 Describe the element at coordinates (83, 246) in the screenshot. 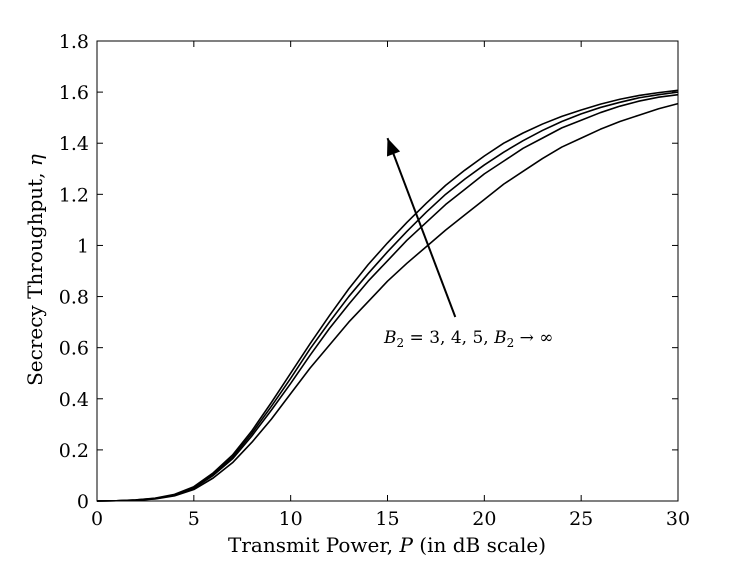

I see `y-tick-label: 1` at that location.